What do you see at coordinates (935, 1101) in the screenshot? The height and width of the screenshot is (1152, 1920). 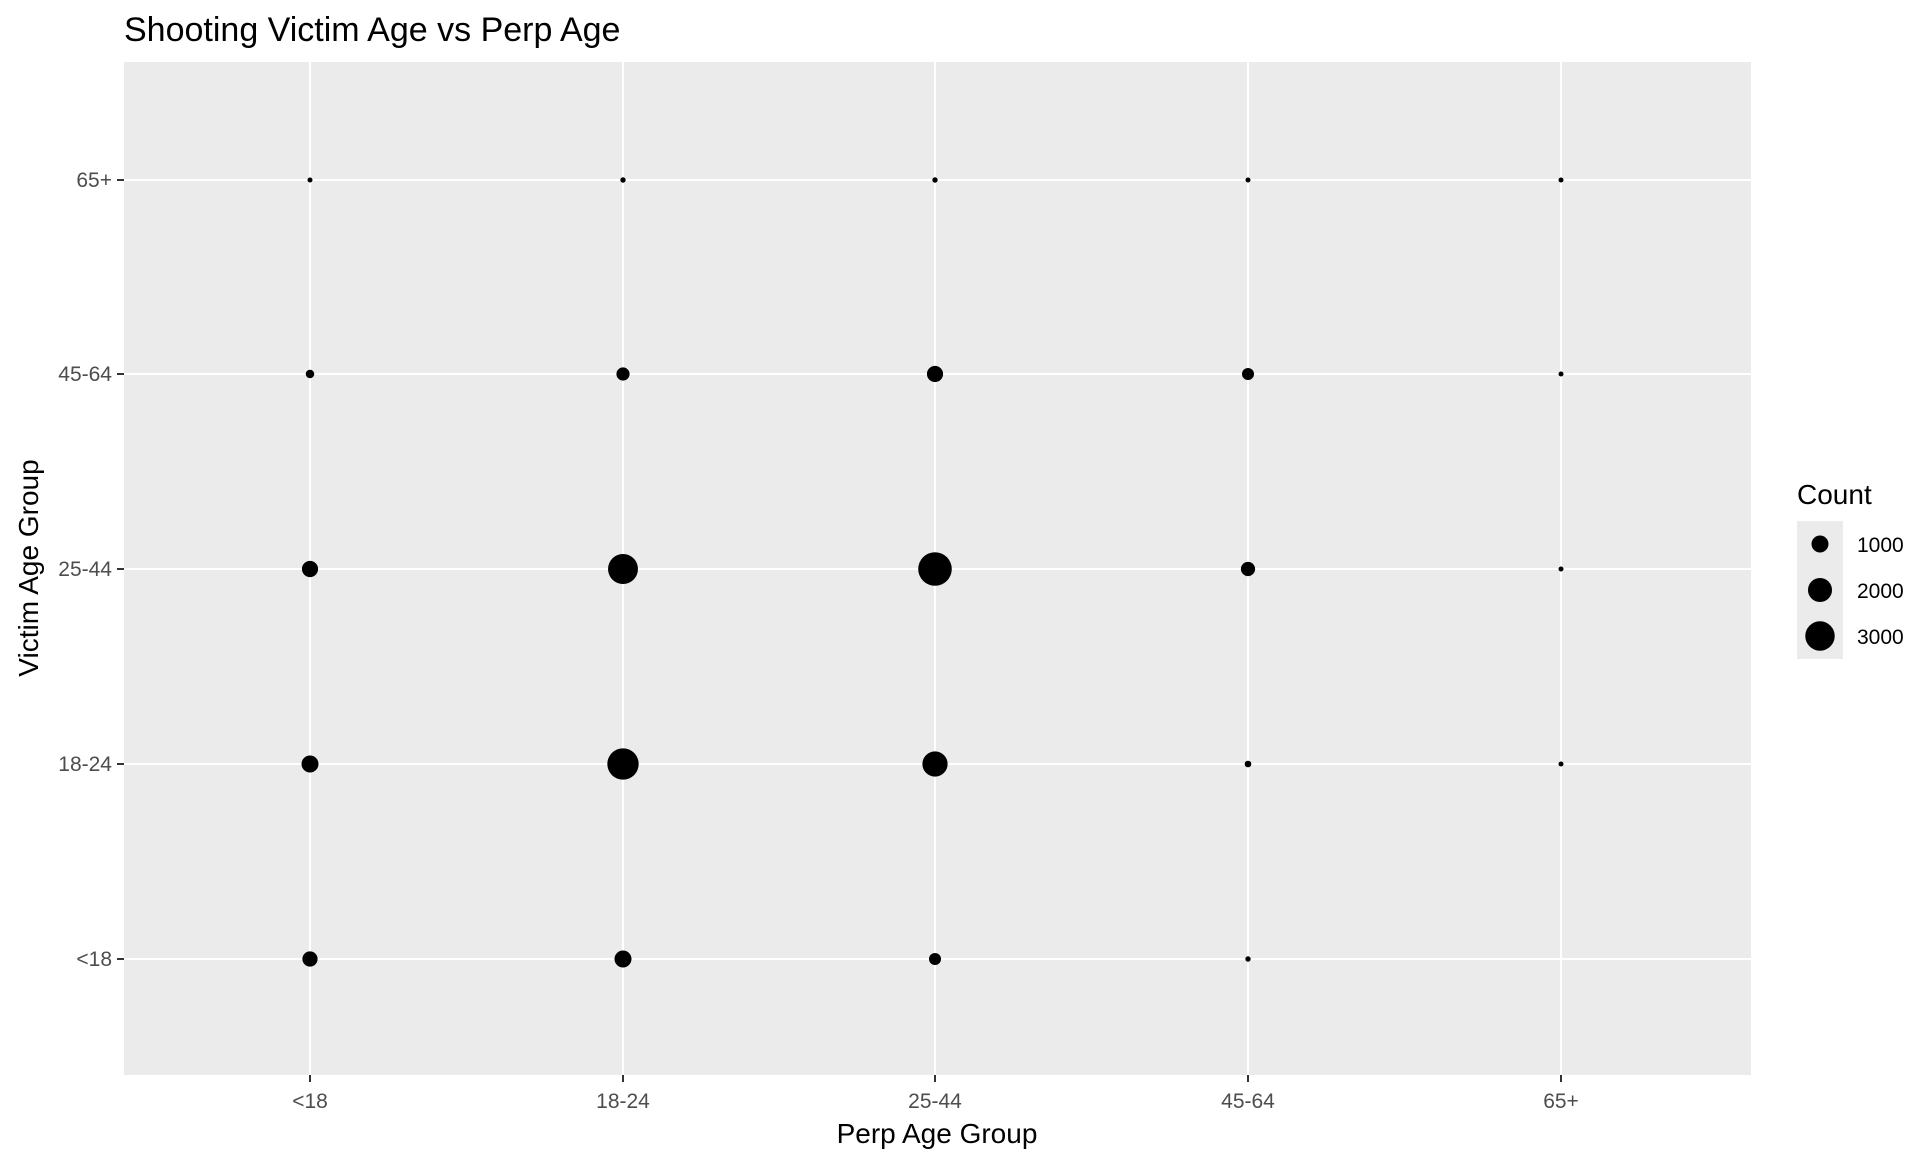 I see `x-tick-label: 25-44` at bounding box center [935, 1101].